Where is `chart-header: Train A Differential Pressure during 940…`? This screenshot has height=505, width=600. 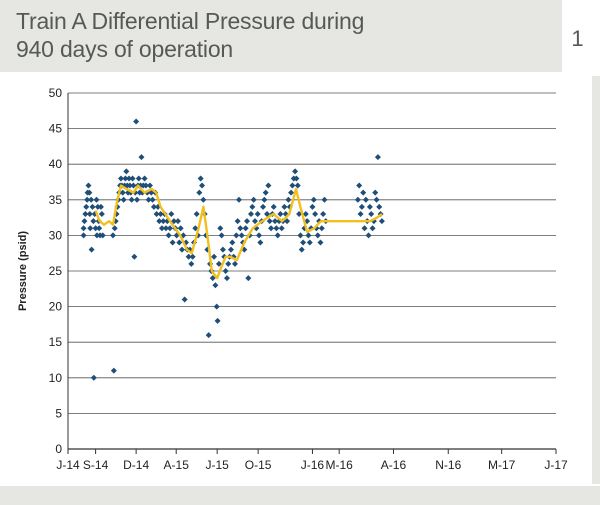
chart-header: Train A Differential Pressure during 940… is located at coordinates (281, 36).